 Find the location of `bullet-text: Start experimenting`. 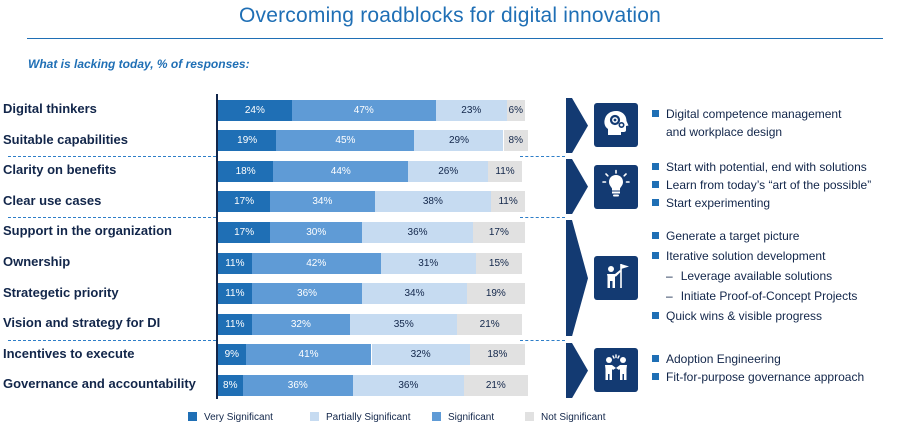

bullet-text: Start experimenting is located at coordinates (718, 202).